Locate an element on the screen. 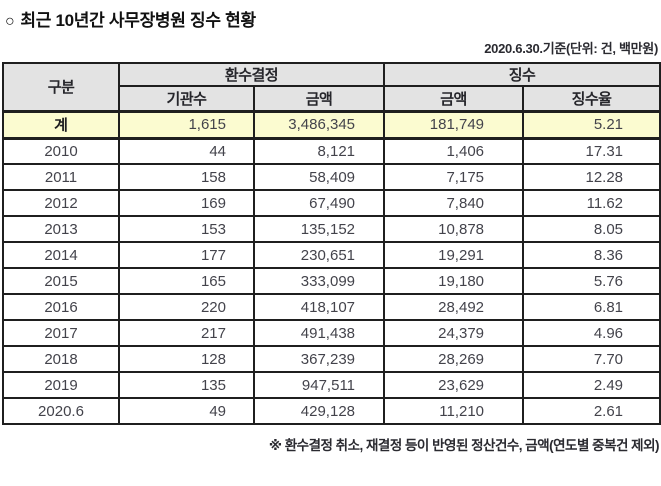 The image size is (661, 486). org-count-cell: 135 is located at coordinates (186, 385).